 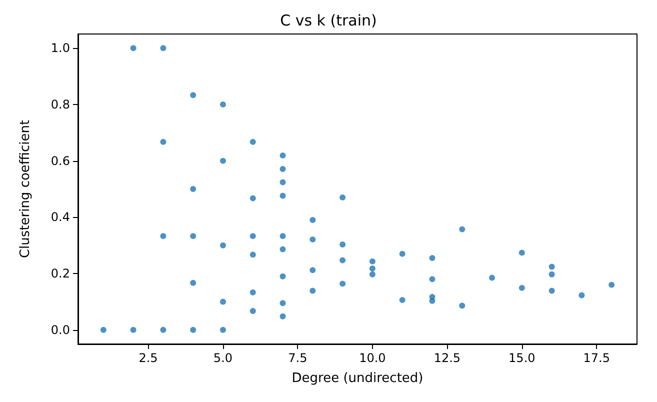 What do you see at coordinates (328, 21) in the screenshot?
I see `chart-title: C vs k (train)` at bounding box center [328, 21].